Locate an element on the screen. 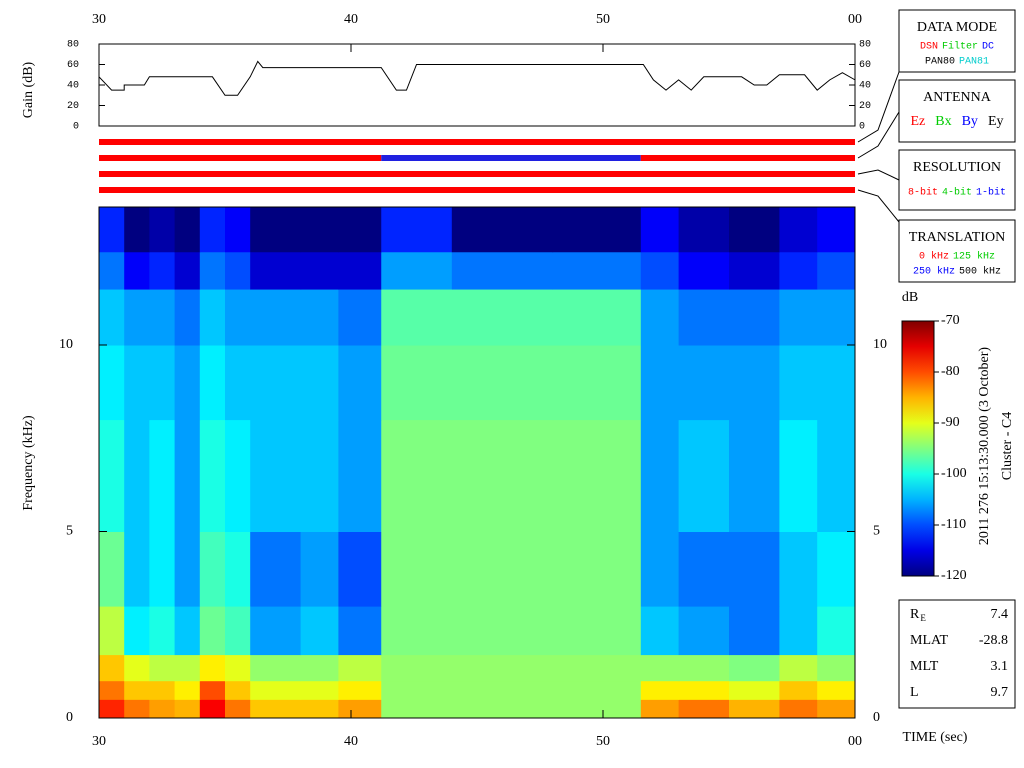  orbit-value: 9.7 is located at coordinates (1000, 692).